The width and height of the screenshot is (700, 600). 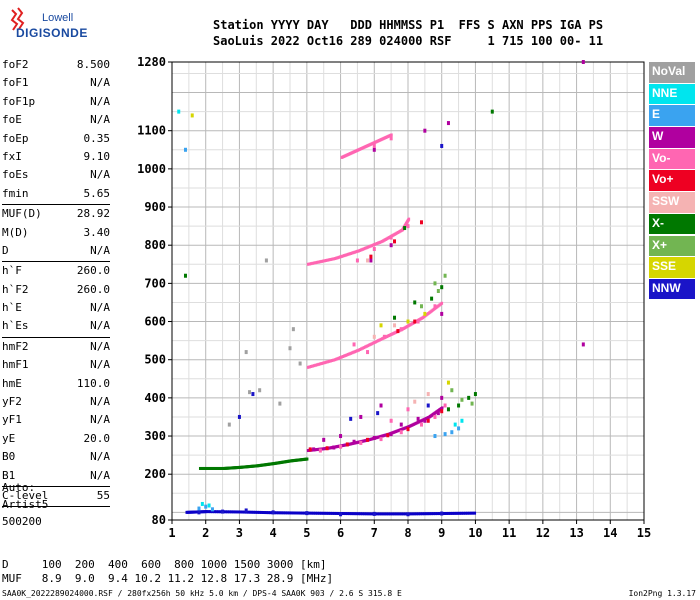 What do you see at coordinates (672, 72) in the screenshot?
I see `legend-item-noval: NoVal` at bounding box center [672, 72].